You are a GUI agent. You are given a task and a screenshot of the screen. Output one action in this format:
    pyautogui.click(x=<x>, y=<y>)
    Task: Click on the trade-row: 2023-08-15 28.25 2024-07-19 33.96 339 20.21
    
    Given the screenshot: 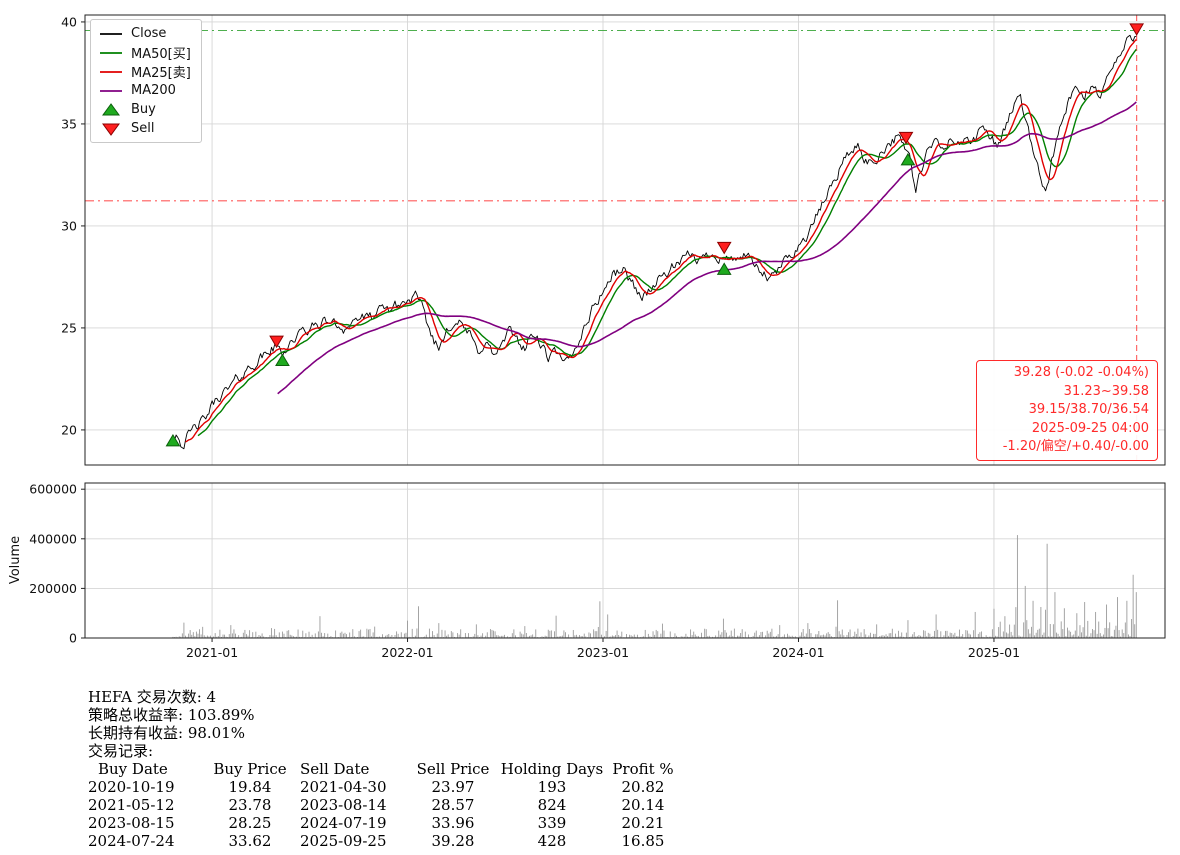 What is the action you would take?
    pyautogui.click(x=438, y=823)
    